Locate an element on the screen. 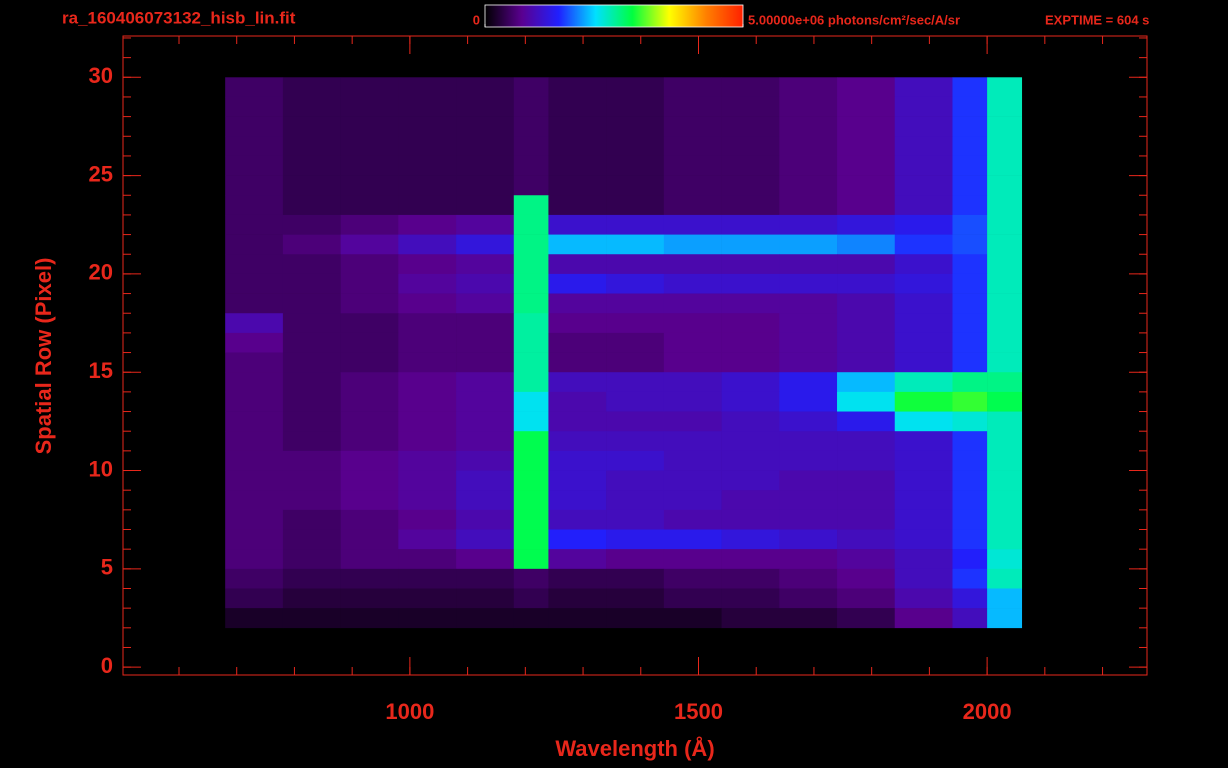 The height and width of the screenshot is (768, 1228). y-tick-label: 0 is located at coordinates (107, 665).